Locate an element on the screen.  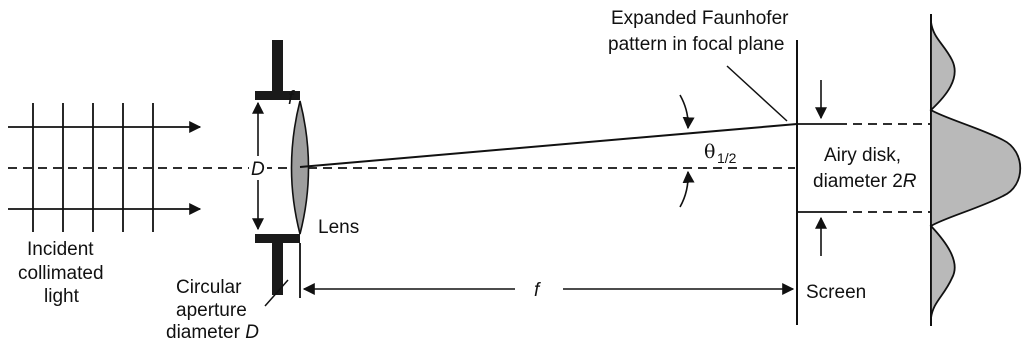
airy-label-prefix: diameter 2 is located at coordinates (858, 181).